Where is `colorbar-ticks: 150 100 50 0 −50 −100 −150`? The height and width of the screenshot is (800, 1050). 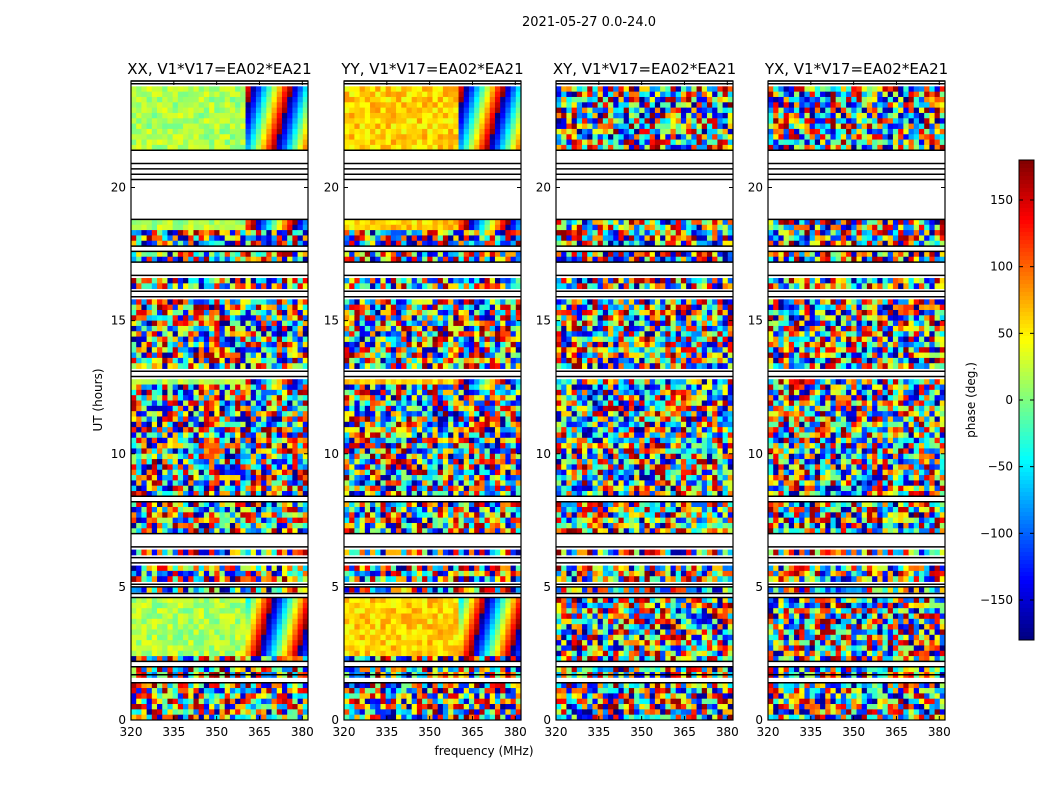
colorbar-ticks: 150 100 50 0 −50 −100 −150 is located at coordinates (1007, 400).